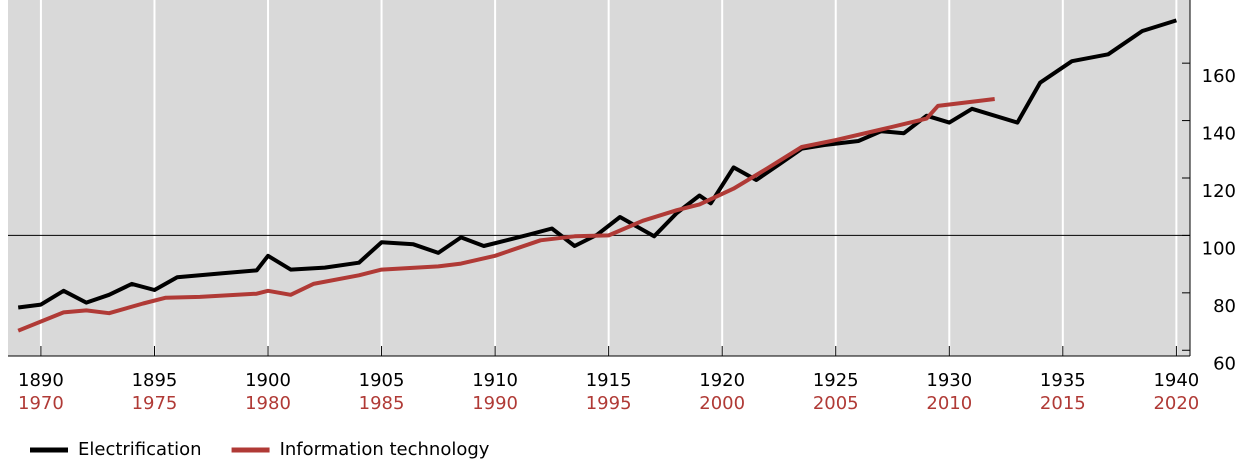  What do you see at coordinates (722, 403) in the screenshot?
I see `x2-tick-label: 2000` at bounding box center [722, 403].